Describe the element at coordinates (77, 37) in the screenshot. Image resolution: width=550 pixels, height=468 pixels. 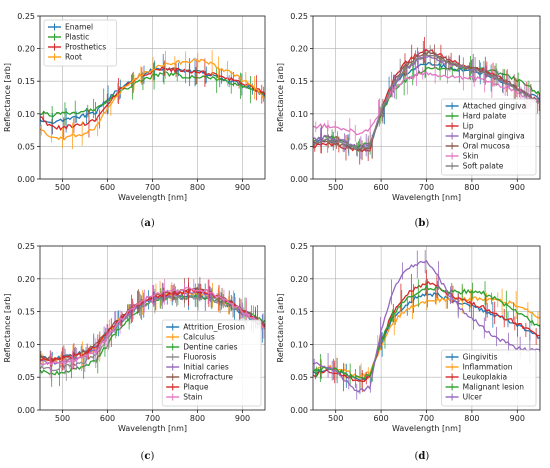
I see `legend-entry: Plastic` at that location.